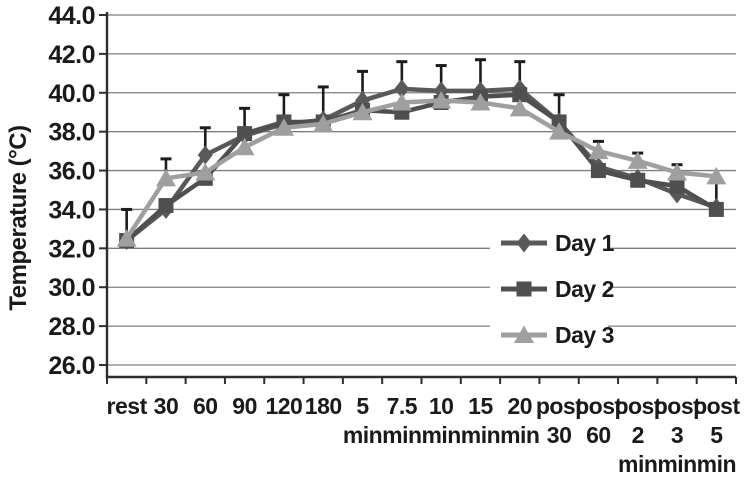 Image resolution: width=744 pixels, height=480 pixels. Describe the element at coordinates (519, 406) in the screenshot. I see `x-tick-label: 20` at that location.